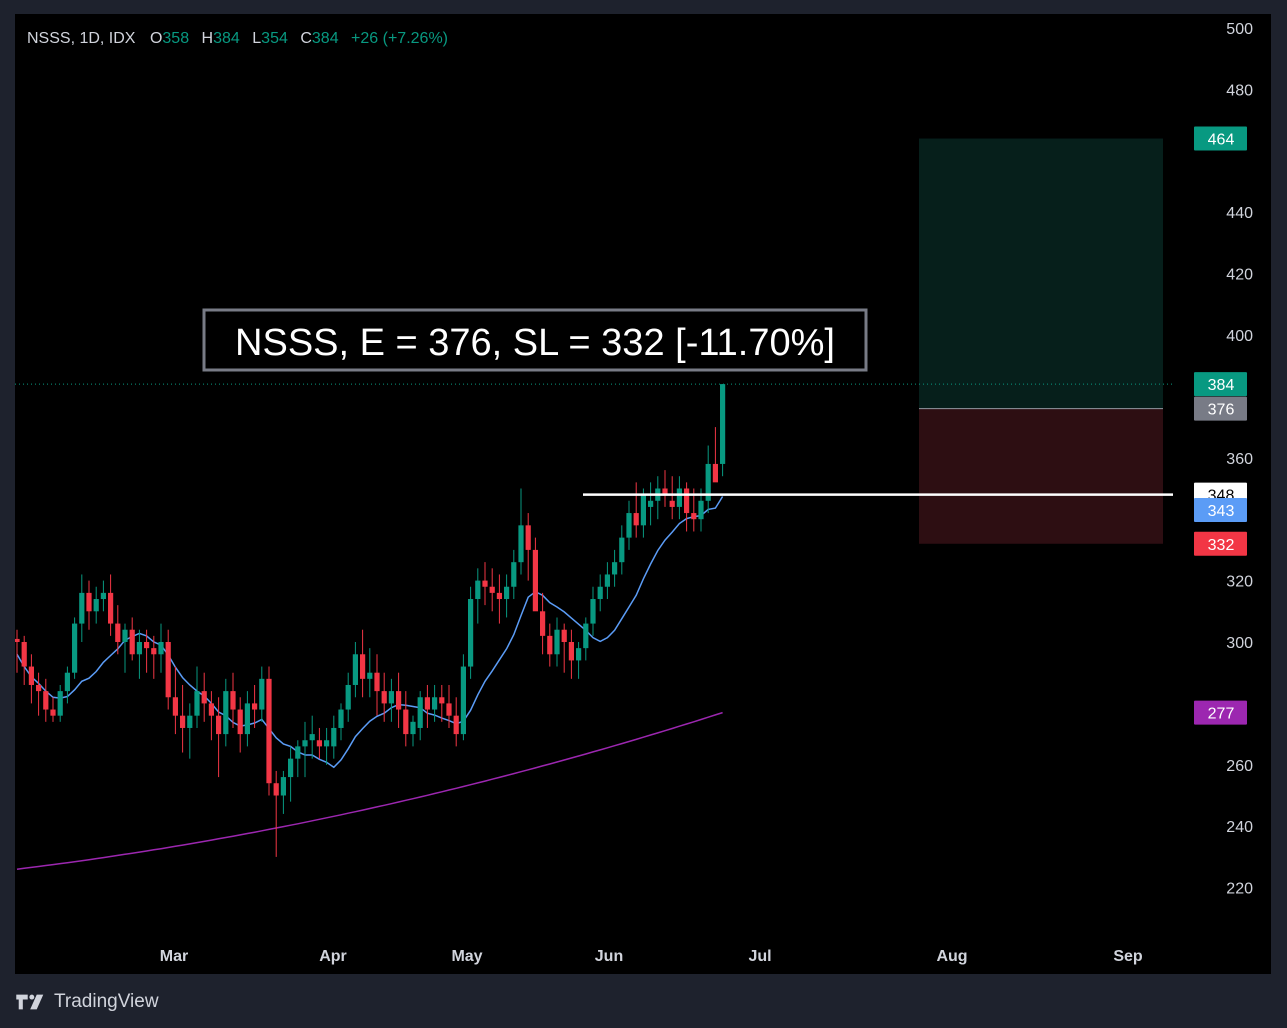  I want to click on annotation-box, so click(535, 340).